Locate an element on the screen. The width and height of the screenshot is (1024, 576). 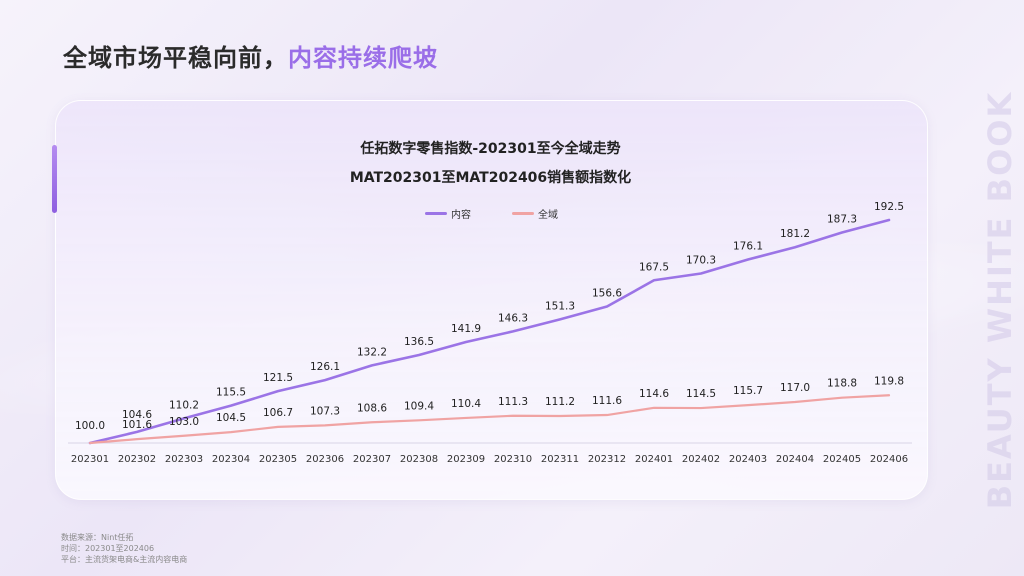
x-tick-label: 202401 is located at coordinates (654, 459).